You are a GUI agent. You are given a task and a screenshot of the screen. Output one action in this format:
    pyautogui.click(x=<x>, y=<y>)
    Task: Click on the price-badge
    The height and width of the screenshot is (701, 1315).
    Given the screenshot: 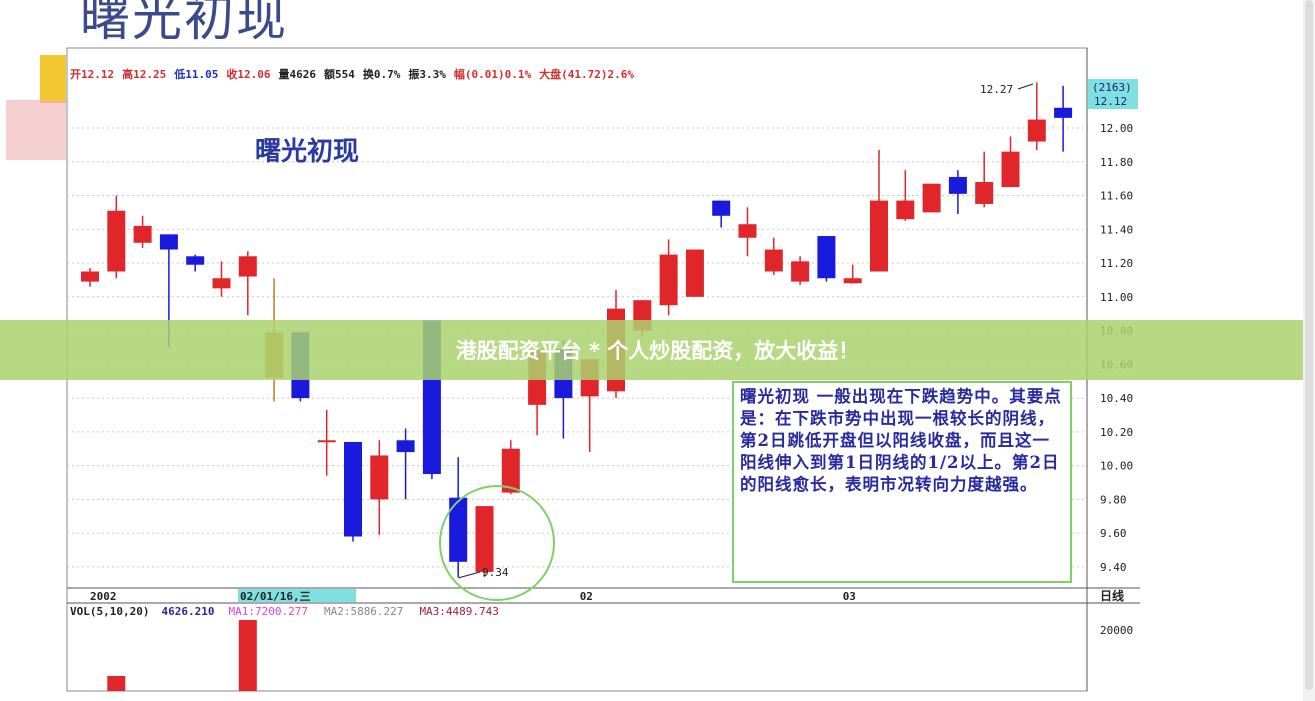 What is the action you would take?
    pyautogui.click(x=1113, y=94)
    